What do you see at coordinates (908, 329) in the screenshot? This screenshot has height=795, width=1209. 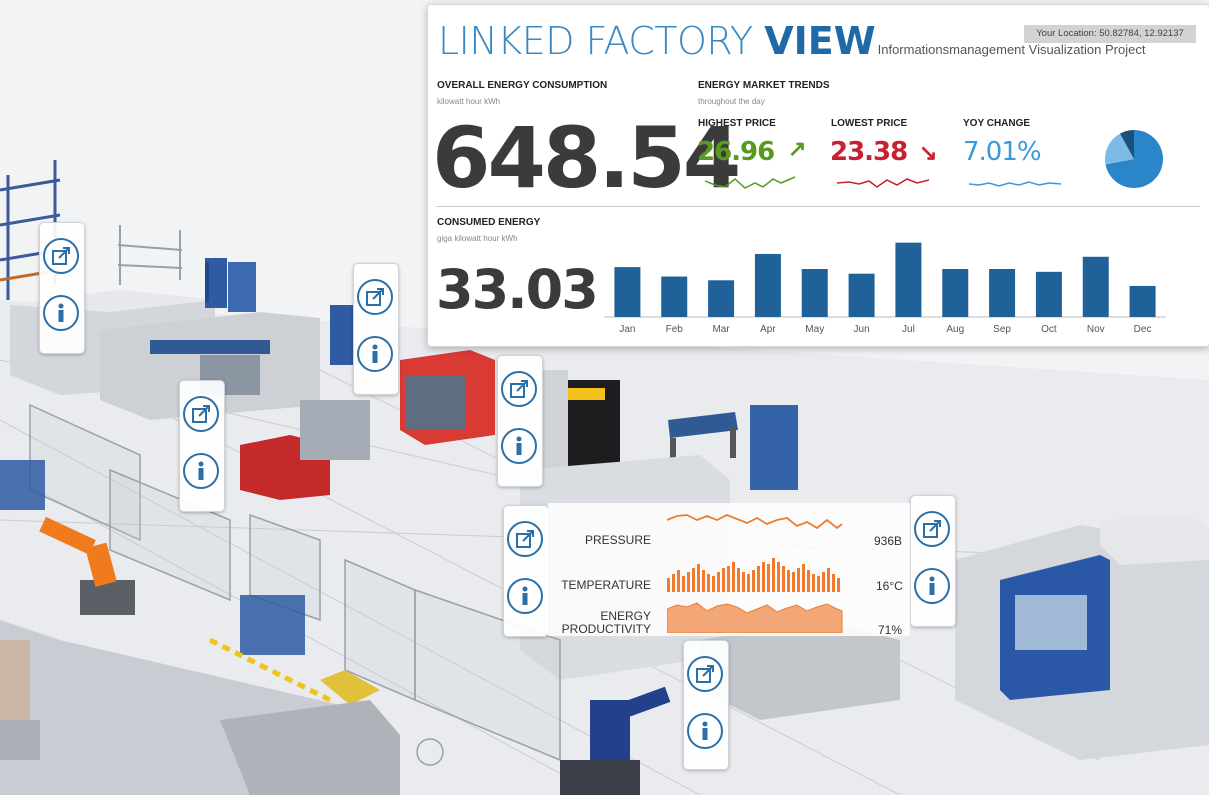 I see `tick-label-jul: Jul` at bounding box center [908, 329].